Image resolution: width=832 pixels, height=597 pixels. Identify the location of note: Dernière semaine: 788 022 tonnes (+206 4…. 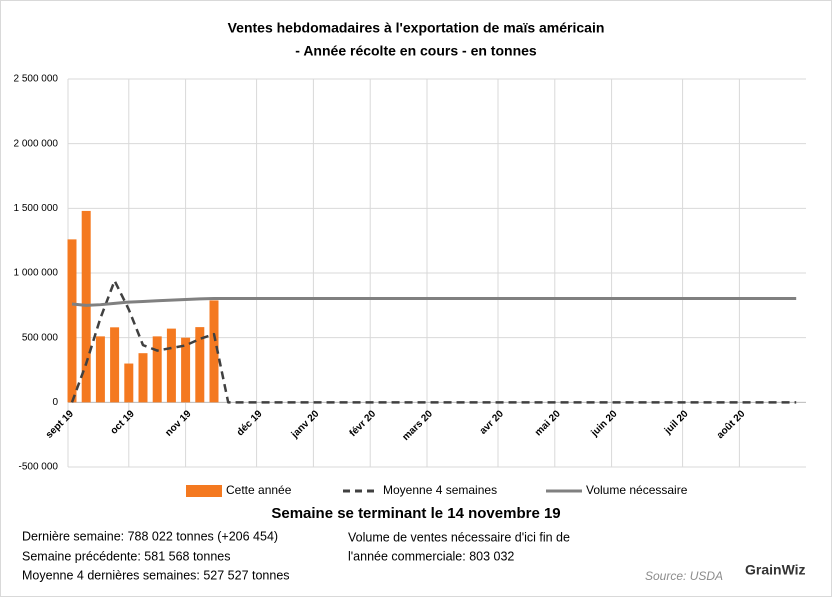
(150, 536).